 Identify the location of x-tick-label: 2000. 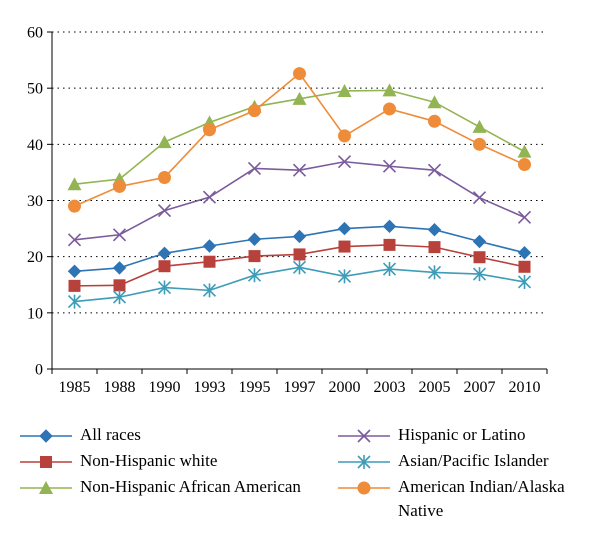
(345, 387).